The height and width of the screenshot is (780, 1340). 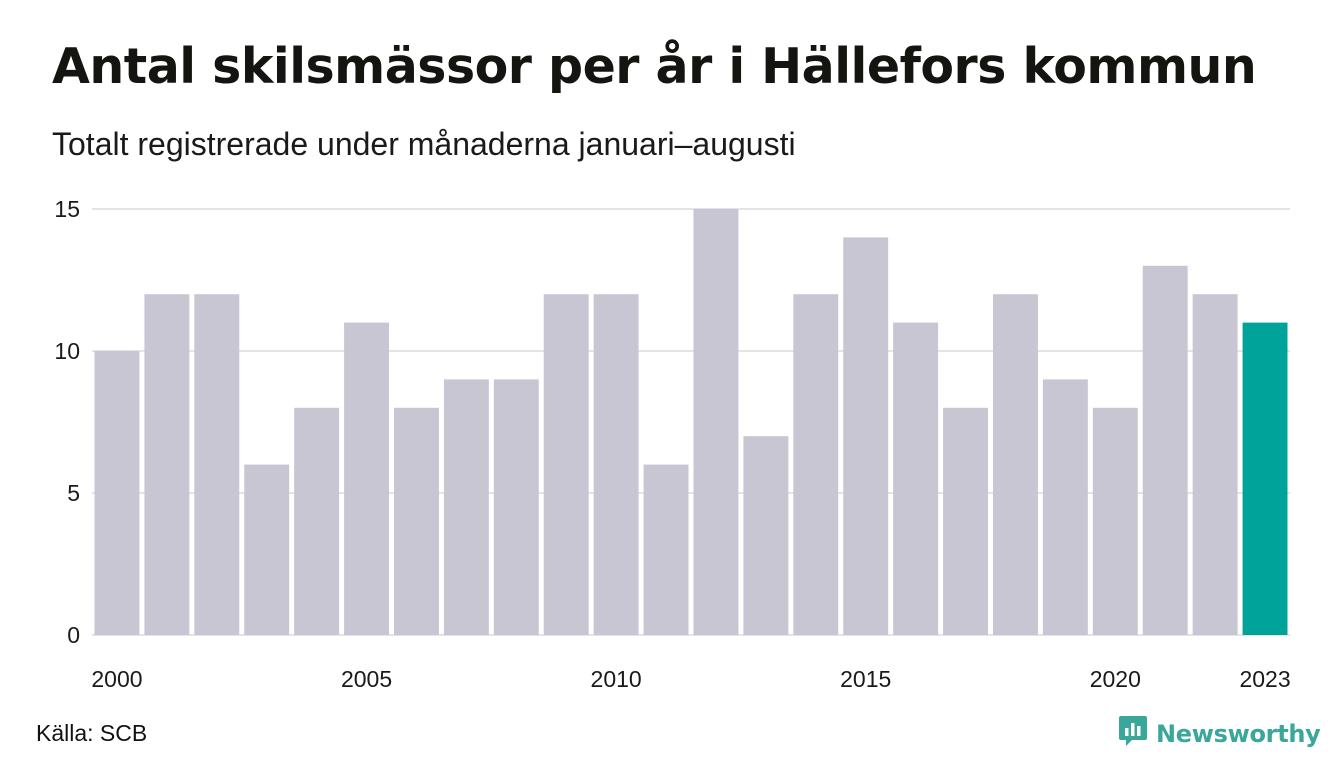 What do you see at coordinates (690, 679) in the screenshot?
I see `x-axis-ticks: 2000 2005 2010 2015 2020 2023` at bounding box center [690, 679].